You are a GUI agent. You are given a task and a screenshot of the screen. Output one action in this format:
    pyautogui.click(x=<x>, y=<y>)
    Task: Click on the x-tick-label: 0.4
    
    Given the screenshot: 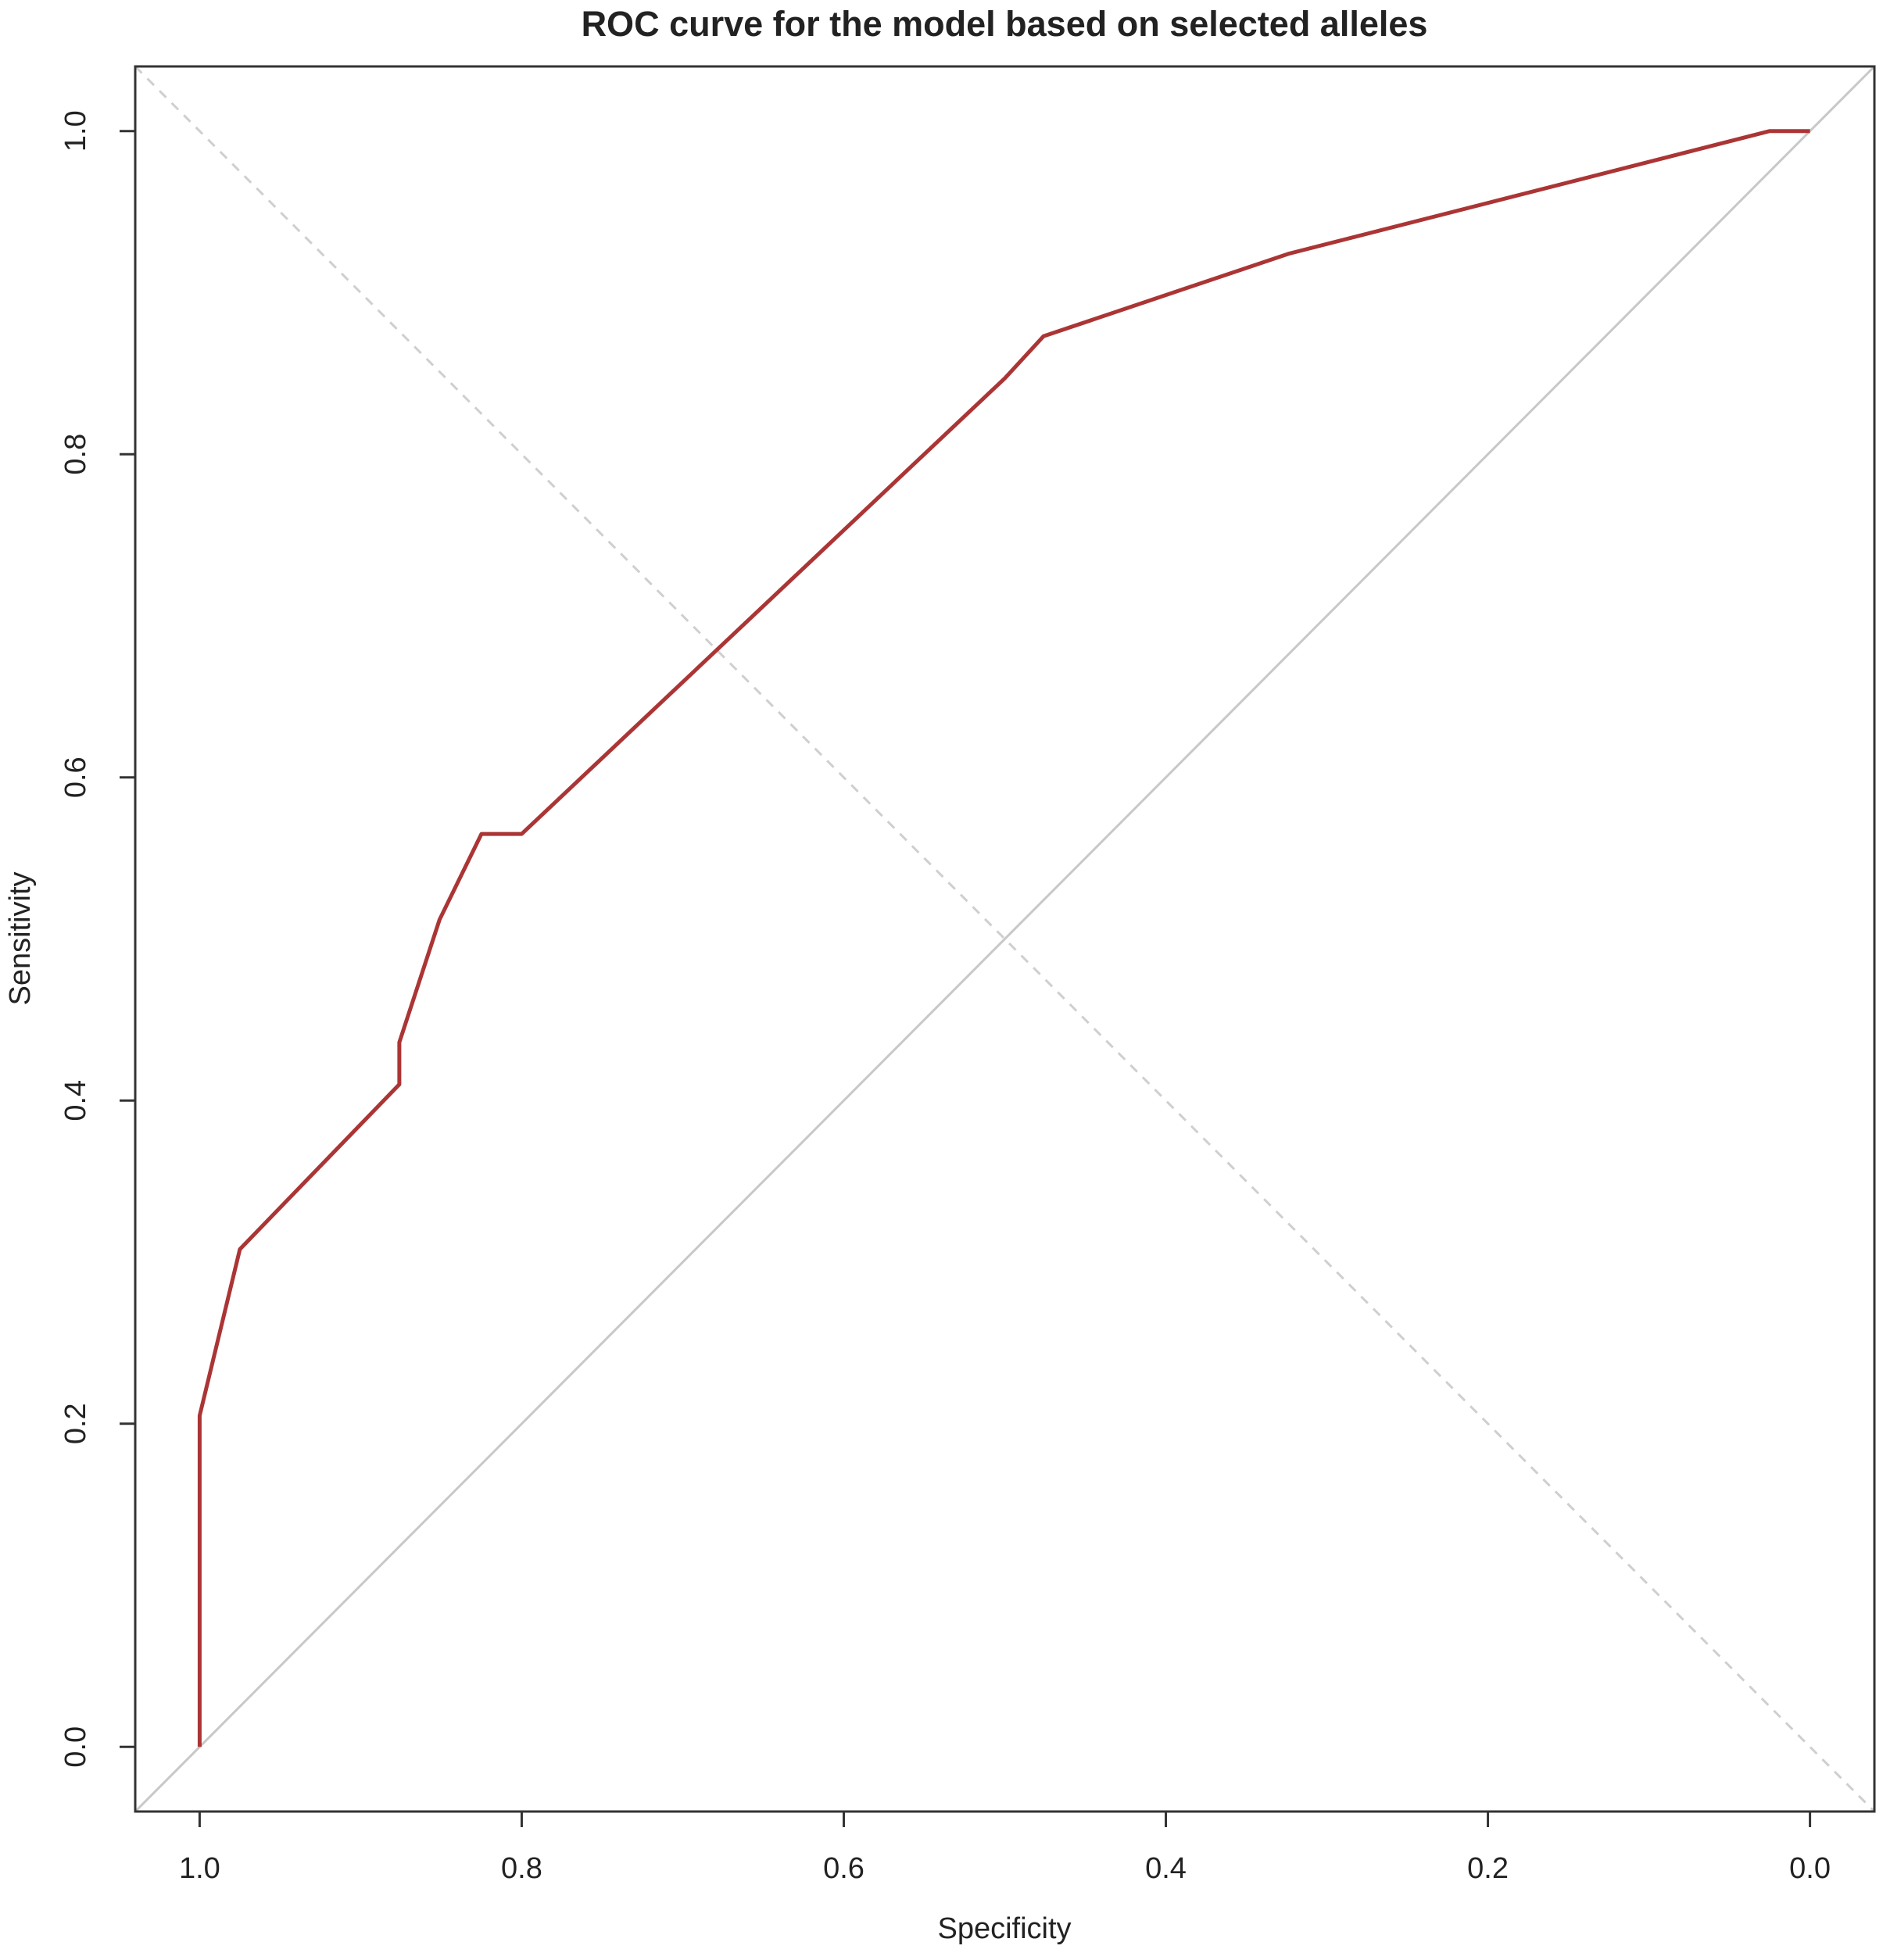 What is the action you would take?
    pyautogui.click(x=1166, y=1868)
    